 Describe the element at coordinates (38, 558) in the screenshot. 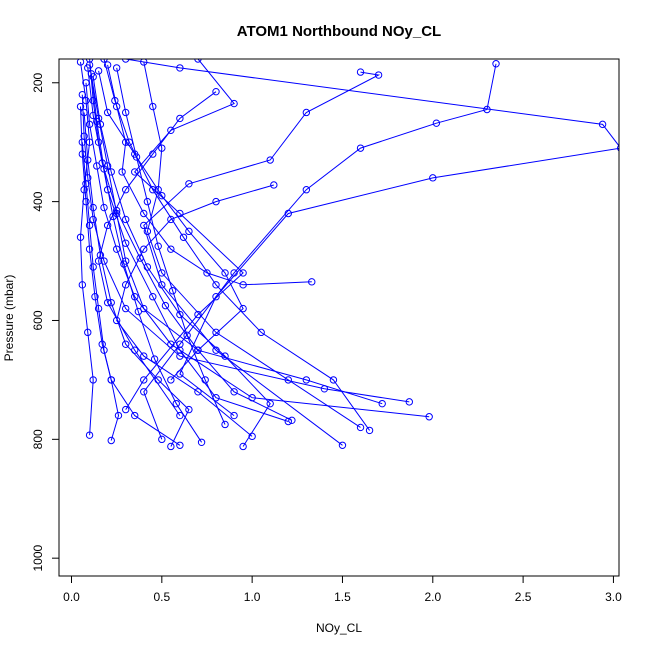

I see `y-tick-label: 1000` at that location.